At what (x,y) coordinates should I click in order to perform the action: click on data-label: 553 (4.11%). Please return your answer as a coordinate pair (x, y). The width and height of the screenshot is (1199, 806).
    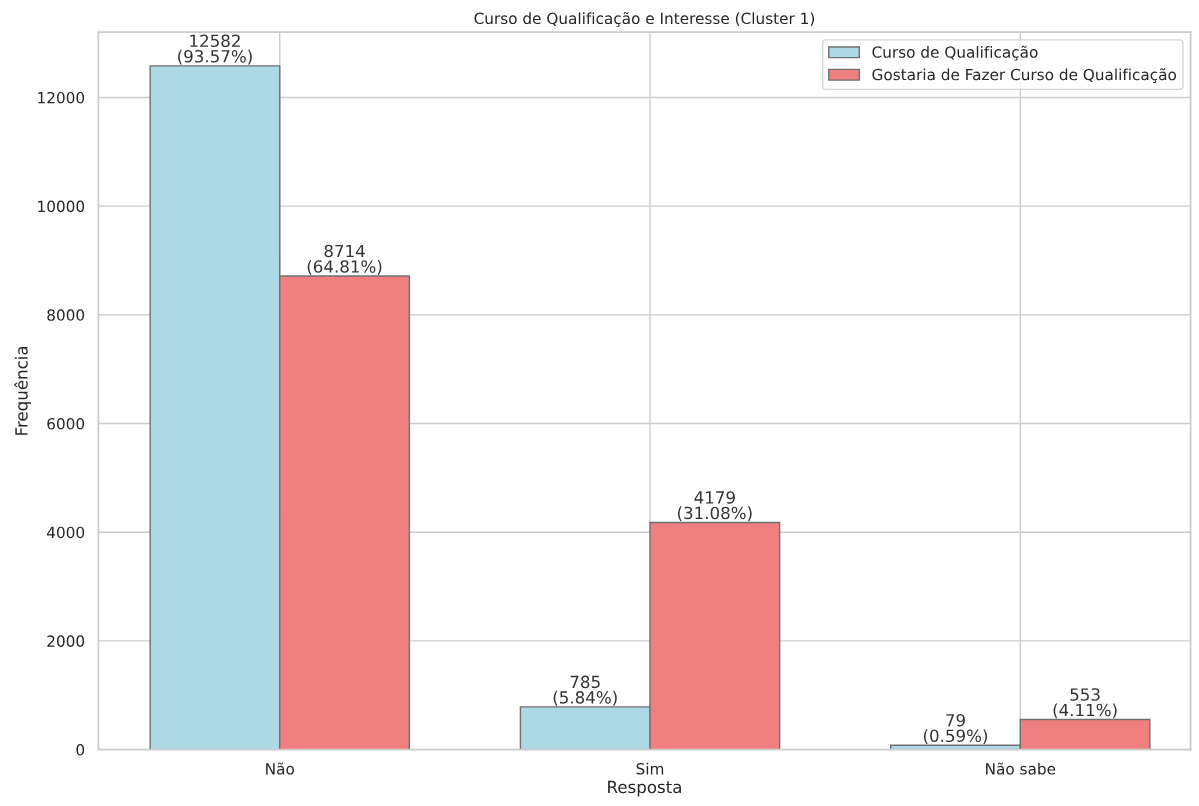
    Looking at the image, I should click on (1085, 703).